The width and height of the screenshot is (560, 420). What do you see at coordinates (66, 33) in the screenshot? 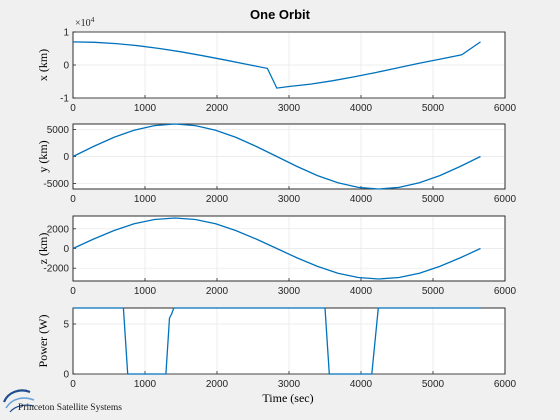
I see `y-tick-label: 1` at bounding box center [66, 33].